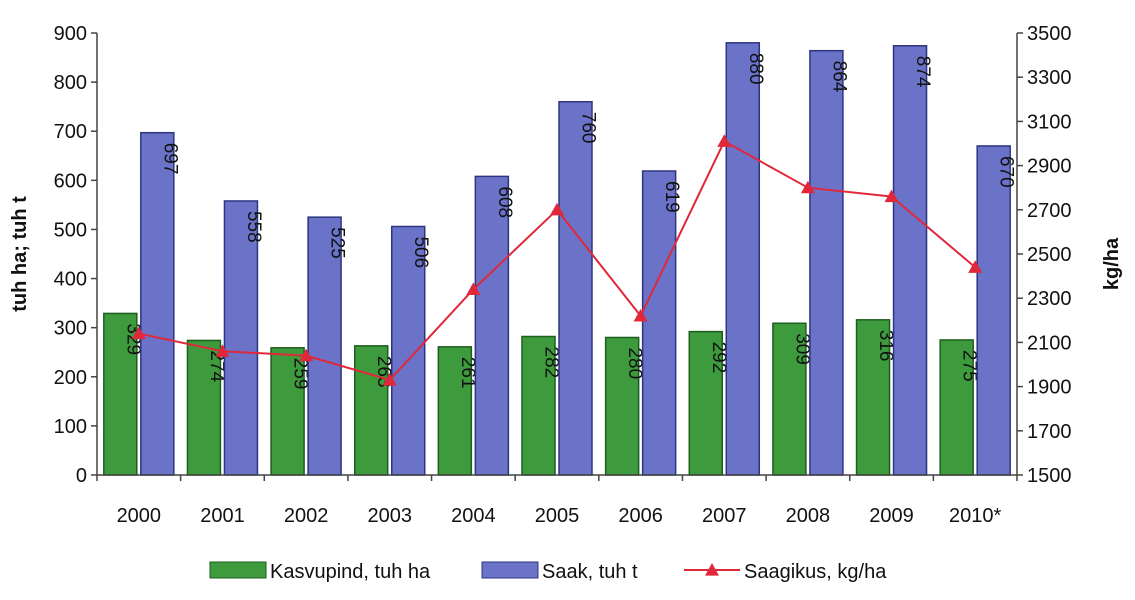 The width and height of the screenshot is (1135, 600). Describe the element at coordinates (1006, 172) in the screenshot. I see `bar-value-label: 670` at that location.